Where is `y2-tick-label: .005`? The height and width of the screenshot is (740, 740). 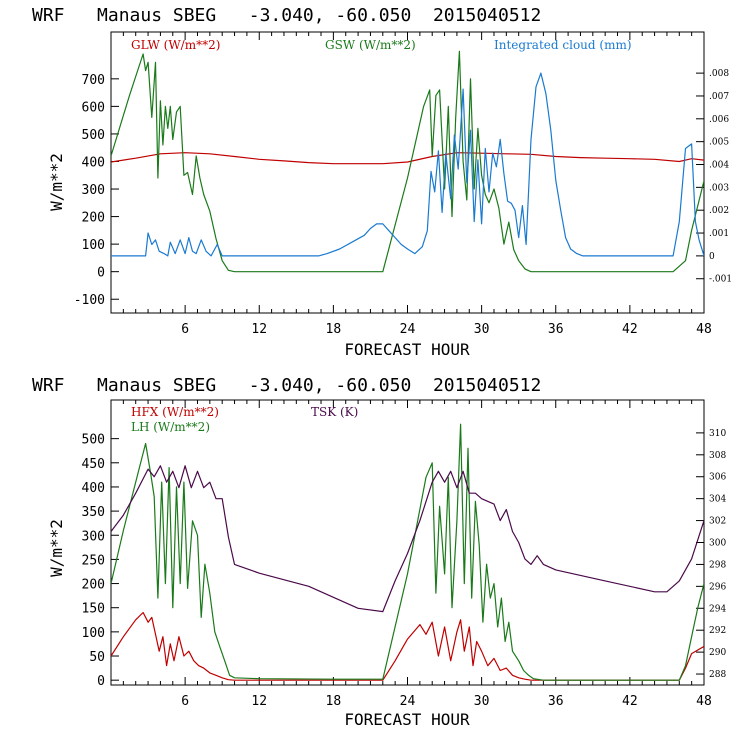 y2-tick-label: .005 is located at coordinates (719, 143).